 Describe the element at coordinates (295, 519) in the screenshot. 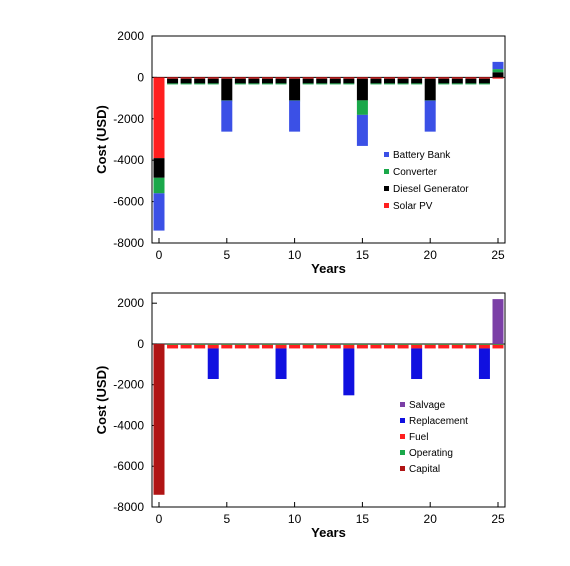

I see `x-tick-label: 10` at that location.